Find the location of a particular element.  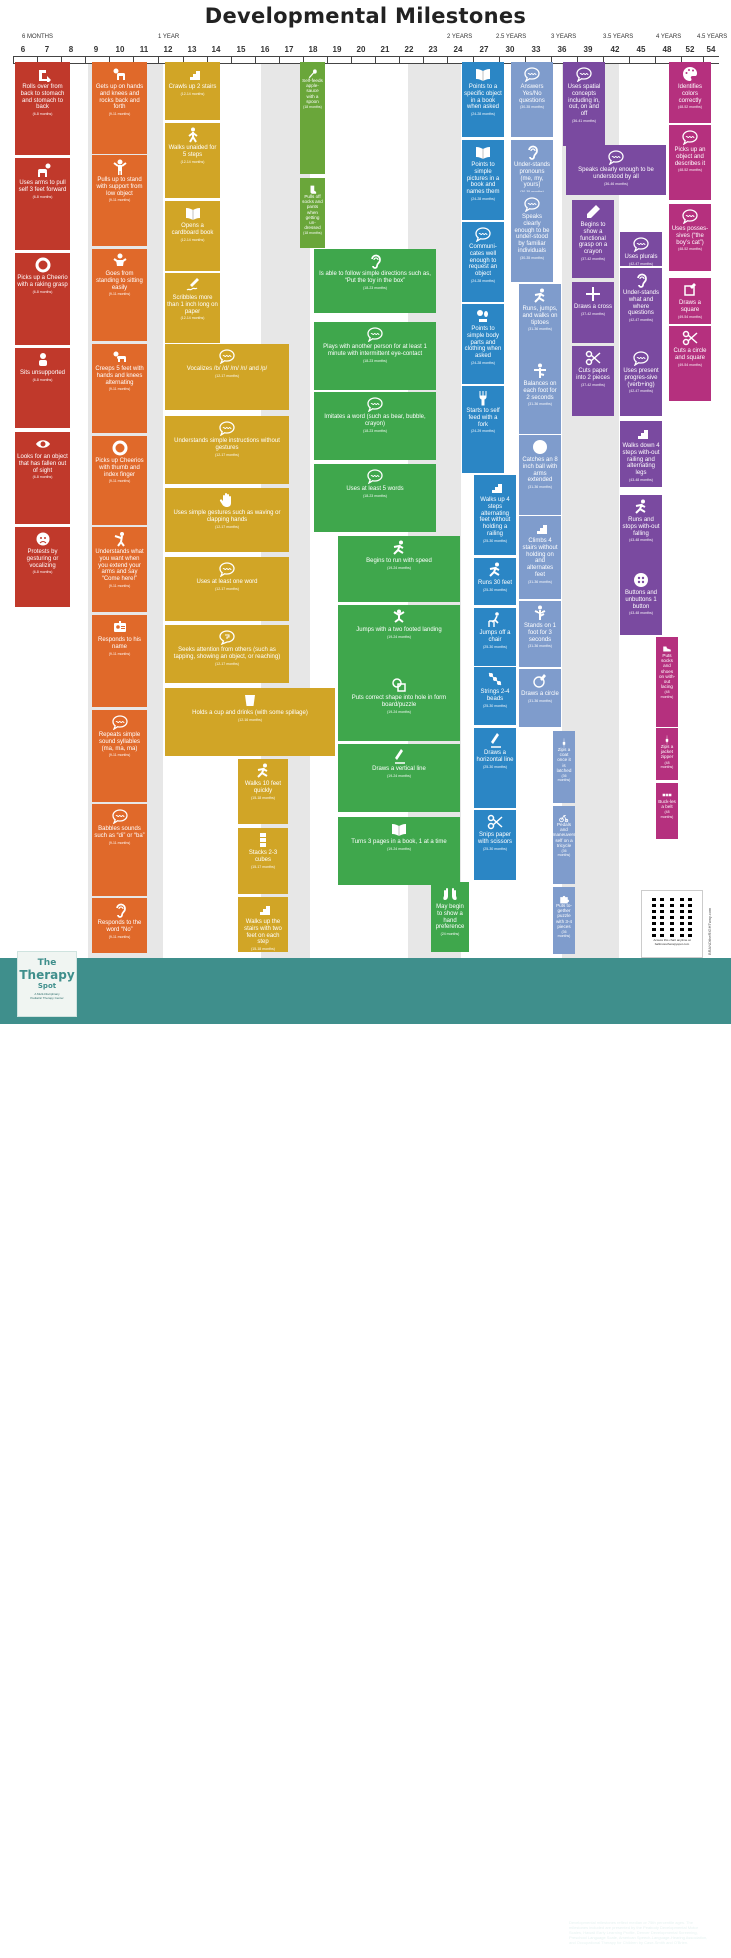

website-link: www.baltimoretherapyspot.com is located at coordinates (415, 1953).